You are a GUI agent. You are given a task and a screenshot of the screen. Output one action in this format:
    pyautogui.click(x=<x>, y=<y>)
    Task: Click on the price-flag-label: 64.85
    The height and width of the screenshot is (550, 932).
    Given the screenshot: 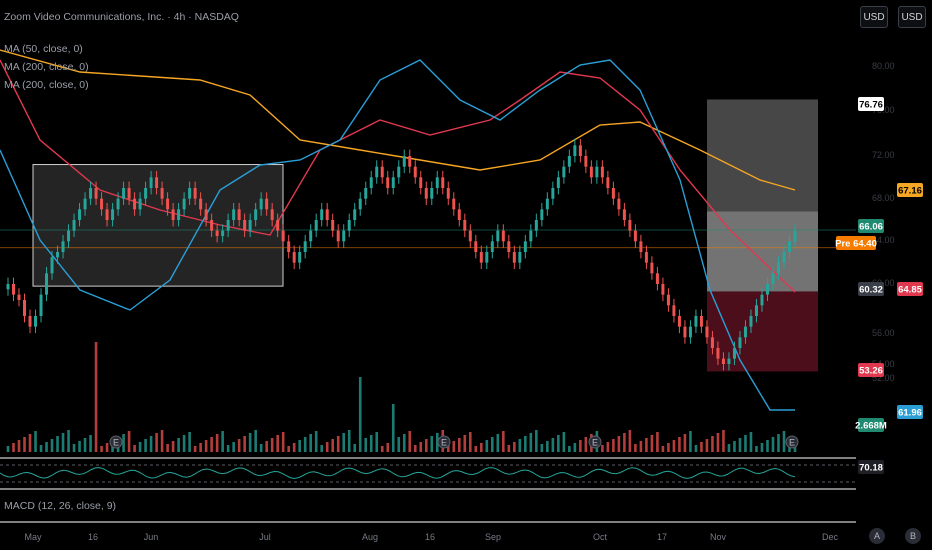 What is the action you would take?
    pyautogui.click(x=910, y=290)
    